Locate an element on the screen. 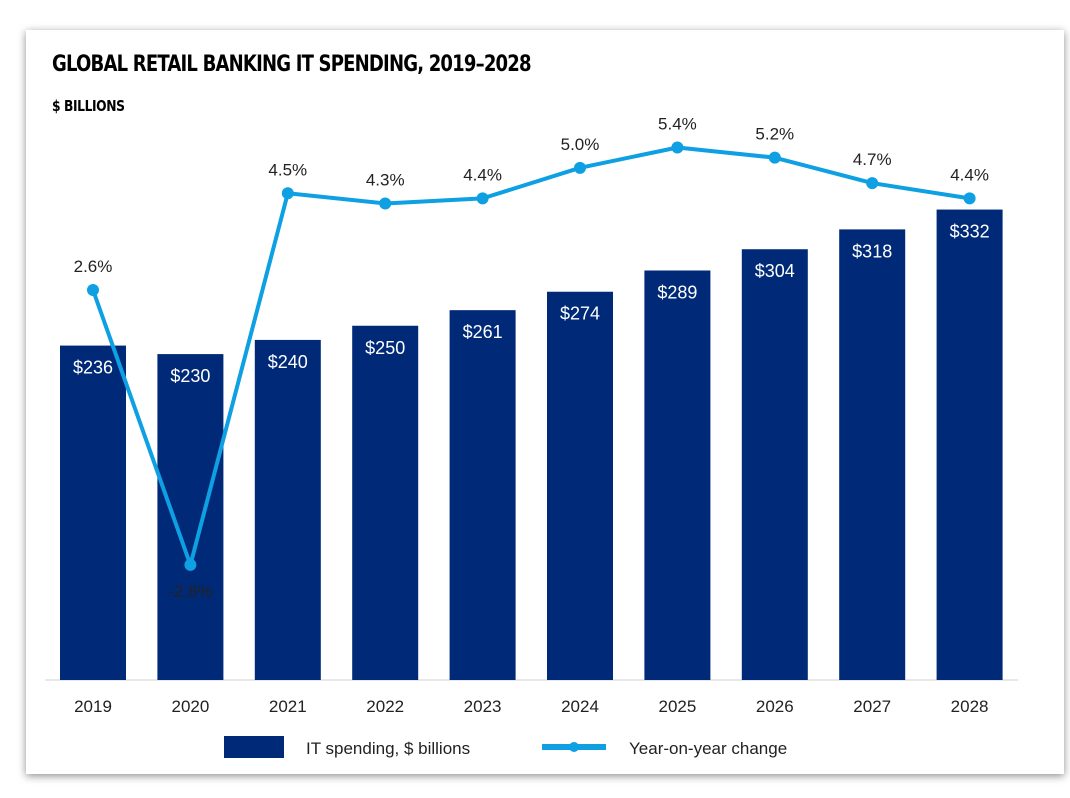 The width and height of the screenshot is (1070, 798). yoy-label-2025: 5.4% is located at coordinates (677, 123).